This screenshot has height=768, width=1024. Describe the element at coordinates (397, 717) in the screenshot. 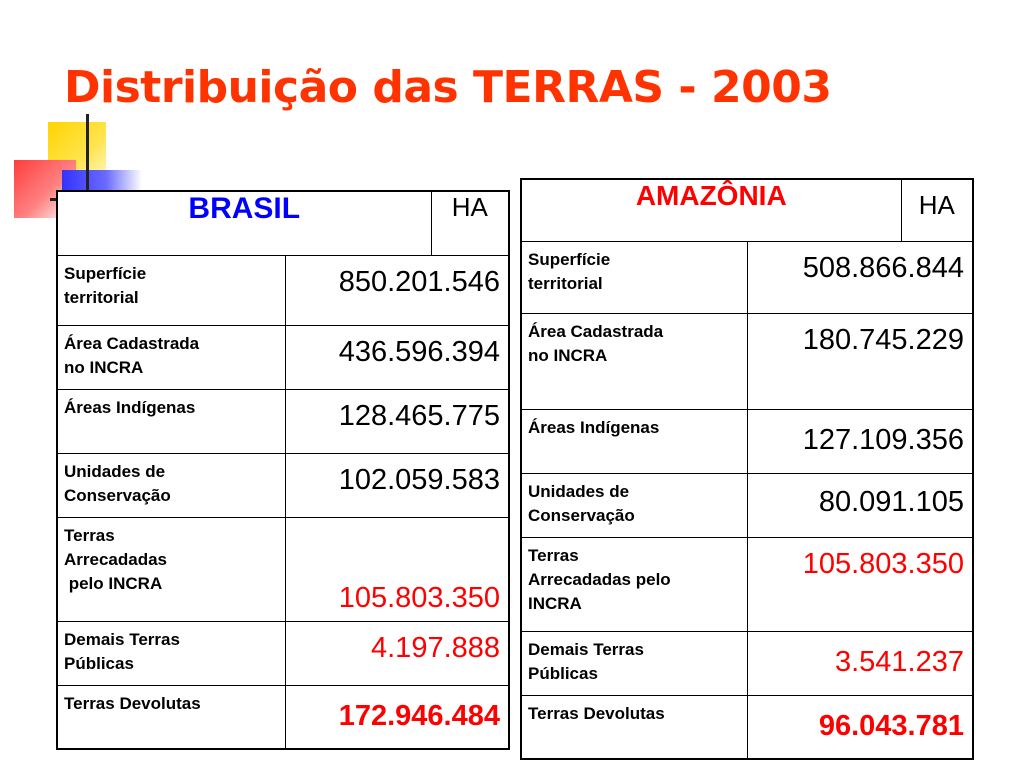

I see `row-value: 172.946.484` at that location.